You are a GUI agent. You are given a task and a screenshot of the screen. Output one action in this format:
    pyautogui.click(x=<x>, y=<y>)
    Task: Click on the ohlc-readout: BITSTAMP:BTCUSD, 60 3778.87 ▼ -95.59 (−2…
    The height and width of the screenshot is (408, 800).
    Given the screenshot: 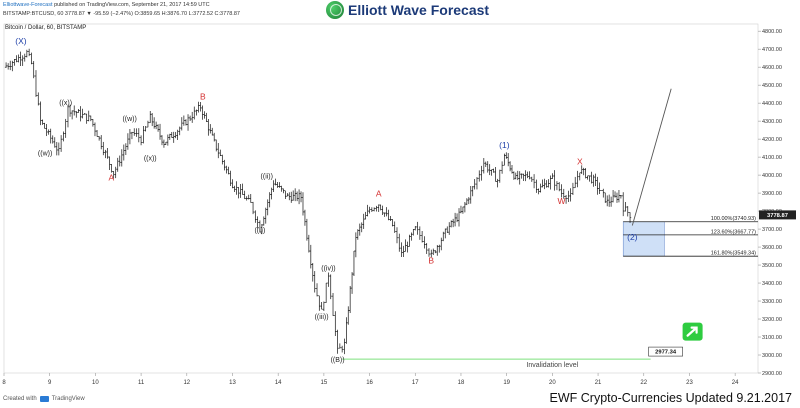 What is the action you would take?
    pyautogui.click(x=121, y=14)
    